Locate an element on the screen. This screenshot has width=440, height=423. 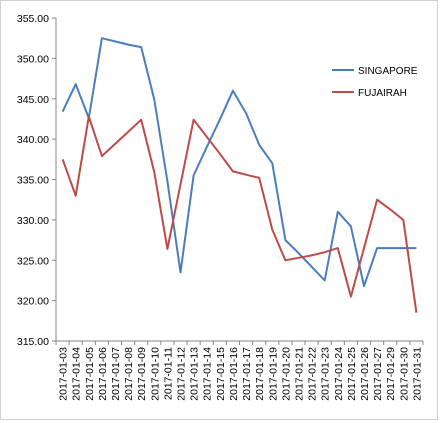
y-tick-label: 340.00 is located at coordinates (33, 140).